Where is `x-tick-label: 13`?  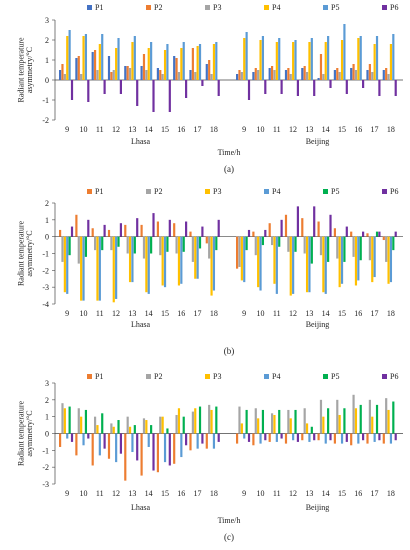
x-tick-label: 13 is located at coordinates (132, 493).